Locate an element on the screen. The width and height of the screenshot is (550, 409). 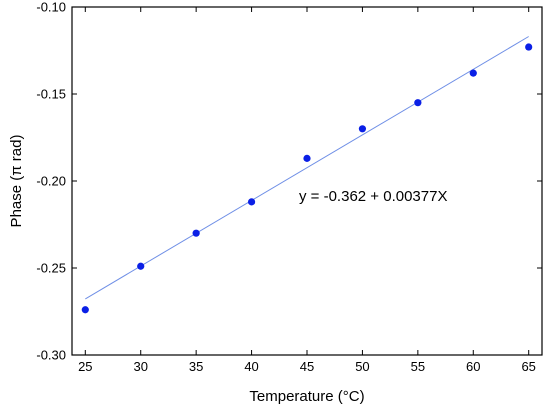
x-tick-label: 40 is located at coordinates (251, 366).